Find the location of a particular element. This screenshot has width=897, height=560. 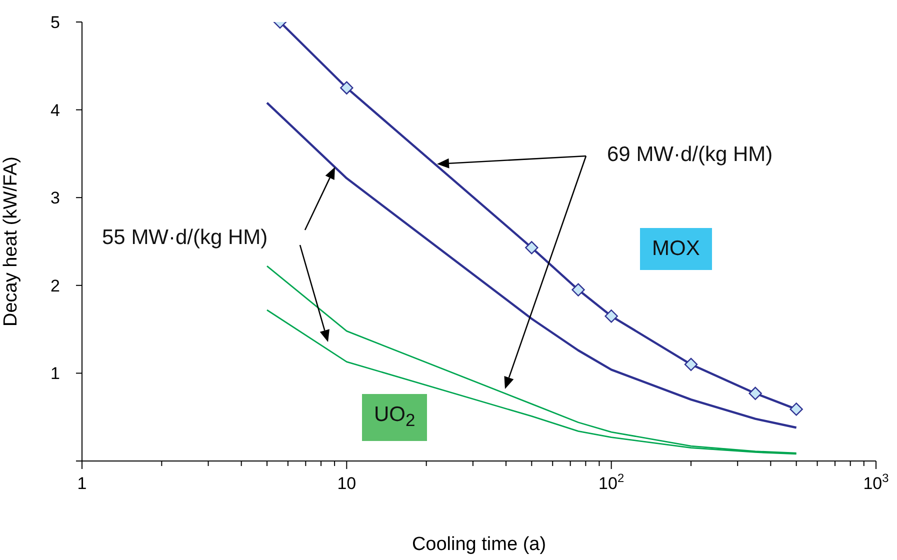

x-tick-label: 1 is located at coordinates (82, 483).